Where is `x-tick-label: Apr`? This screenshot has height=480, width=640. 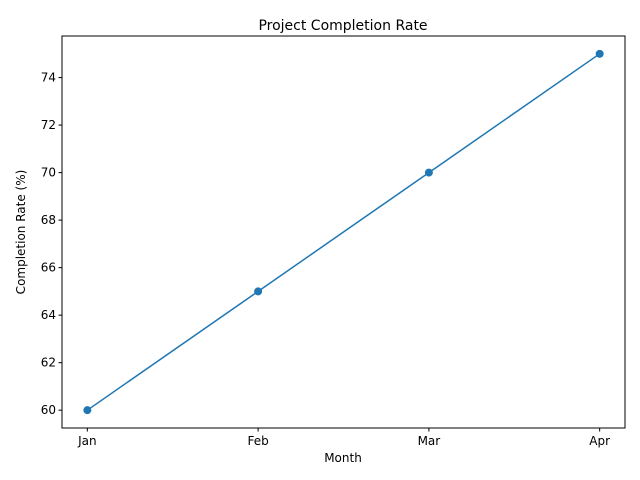
x-tick-label: Apr is located at coordinates (599, 441).